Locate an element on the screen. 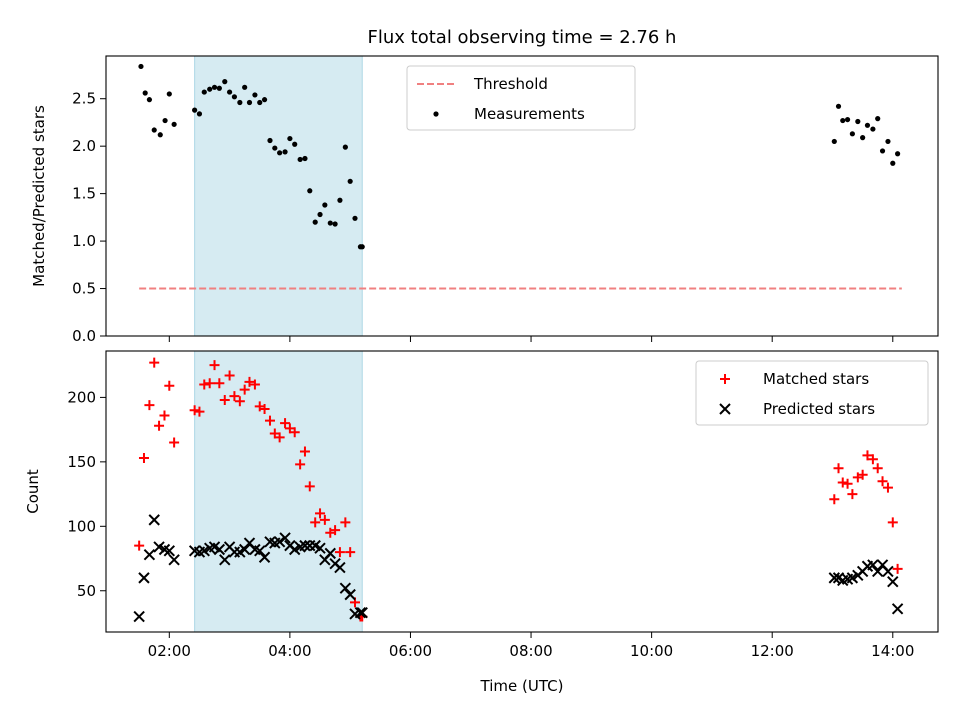 The width and height of the screenshot is (960, 720). legend-box is located at coordinates (521, 98).